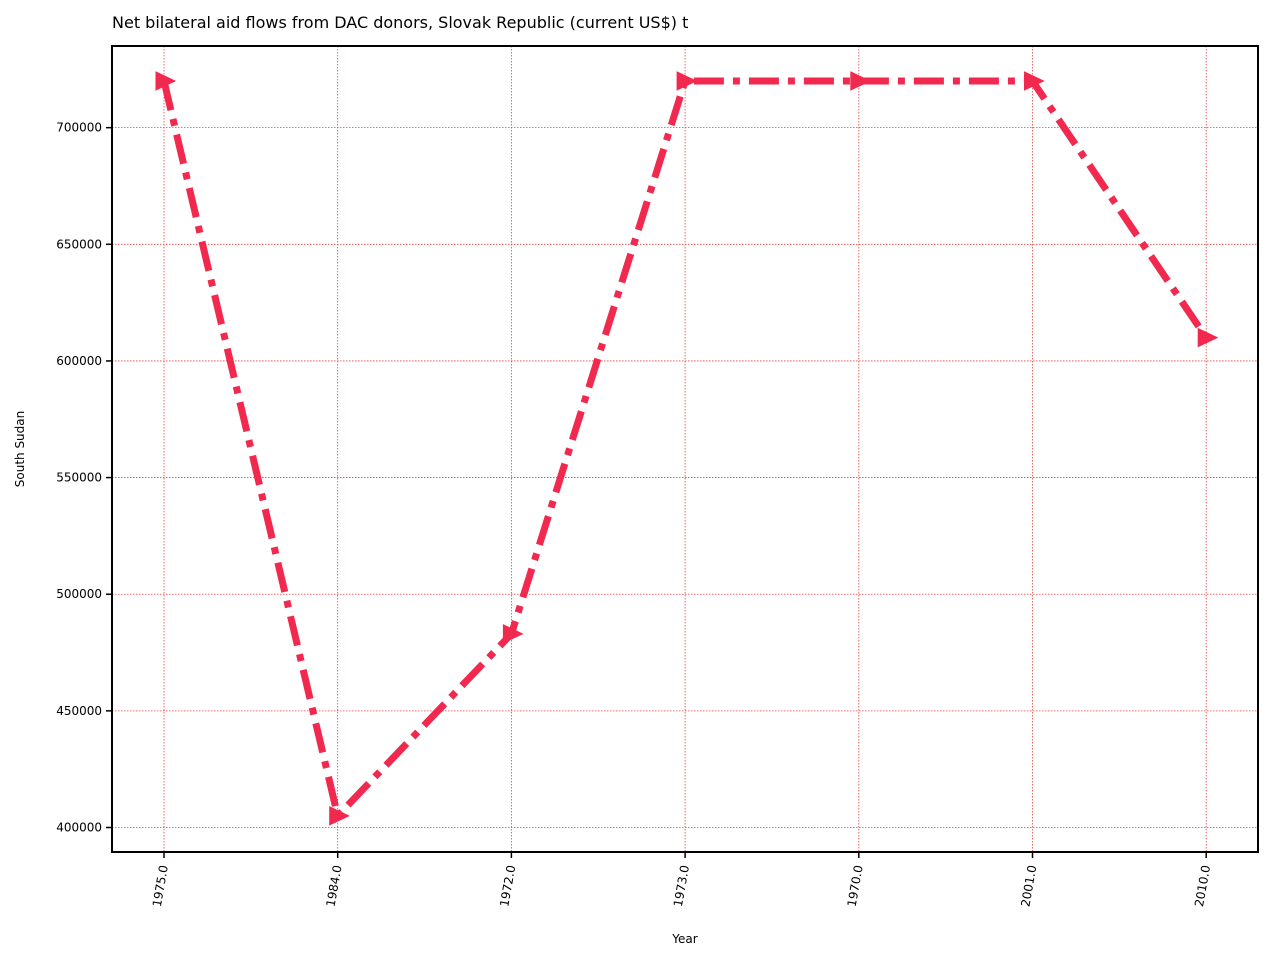  I want to click on y-axis-label: South Sudan, so click(20, 449).